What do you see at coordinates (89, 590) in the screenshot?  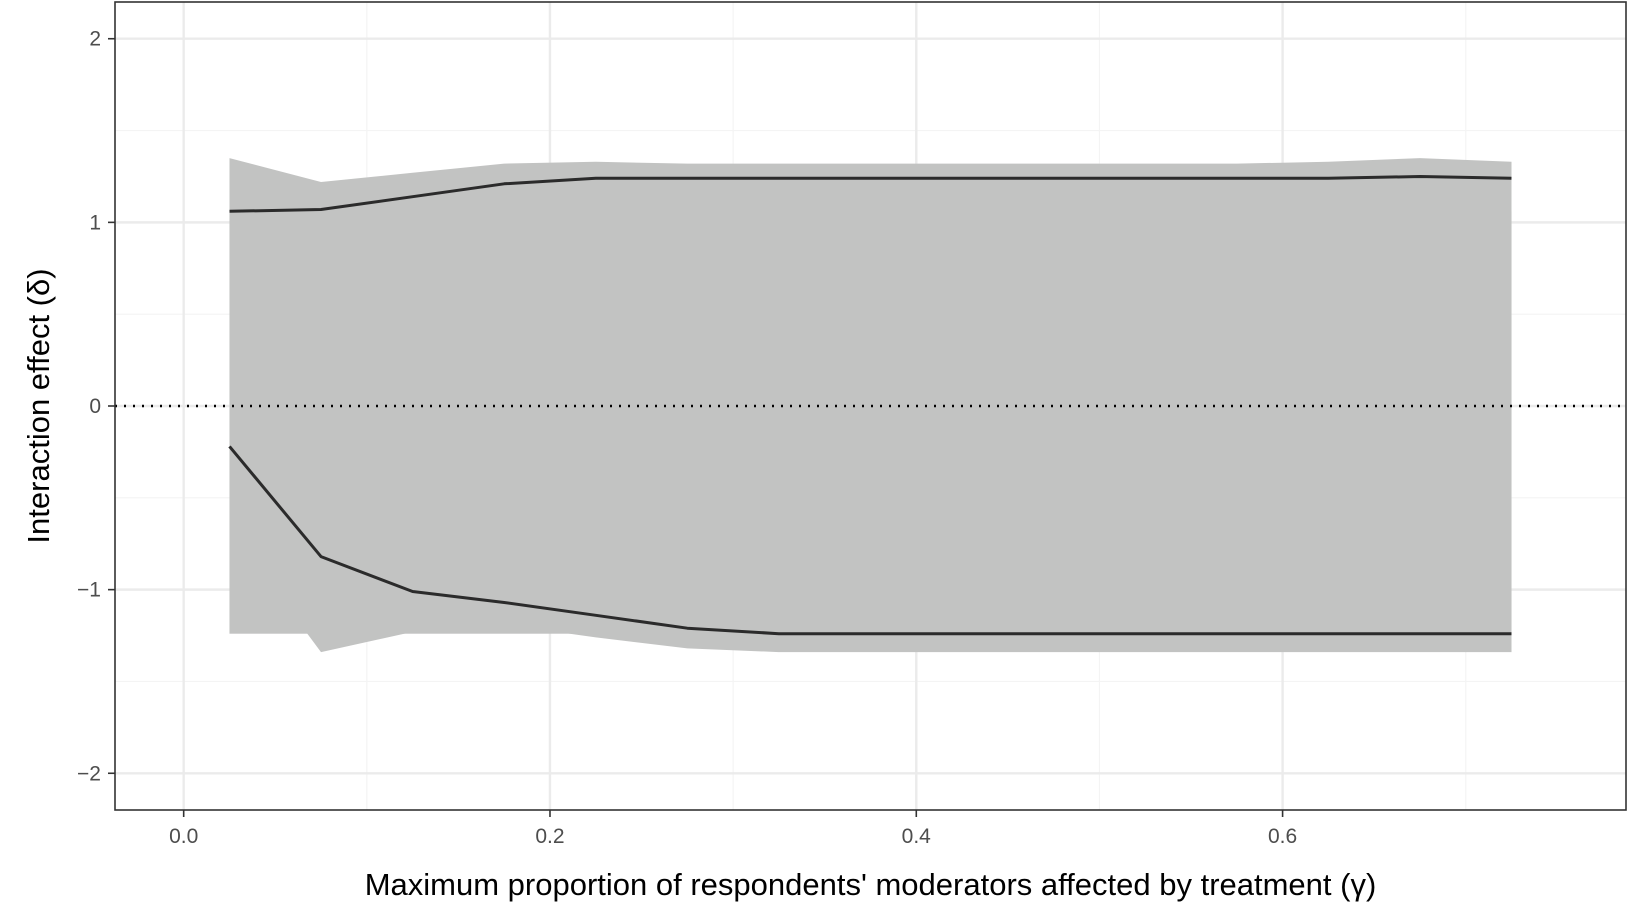 I see `y-tick-label: −1` at bounding box center [89, 590].